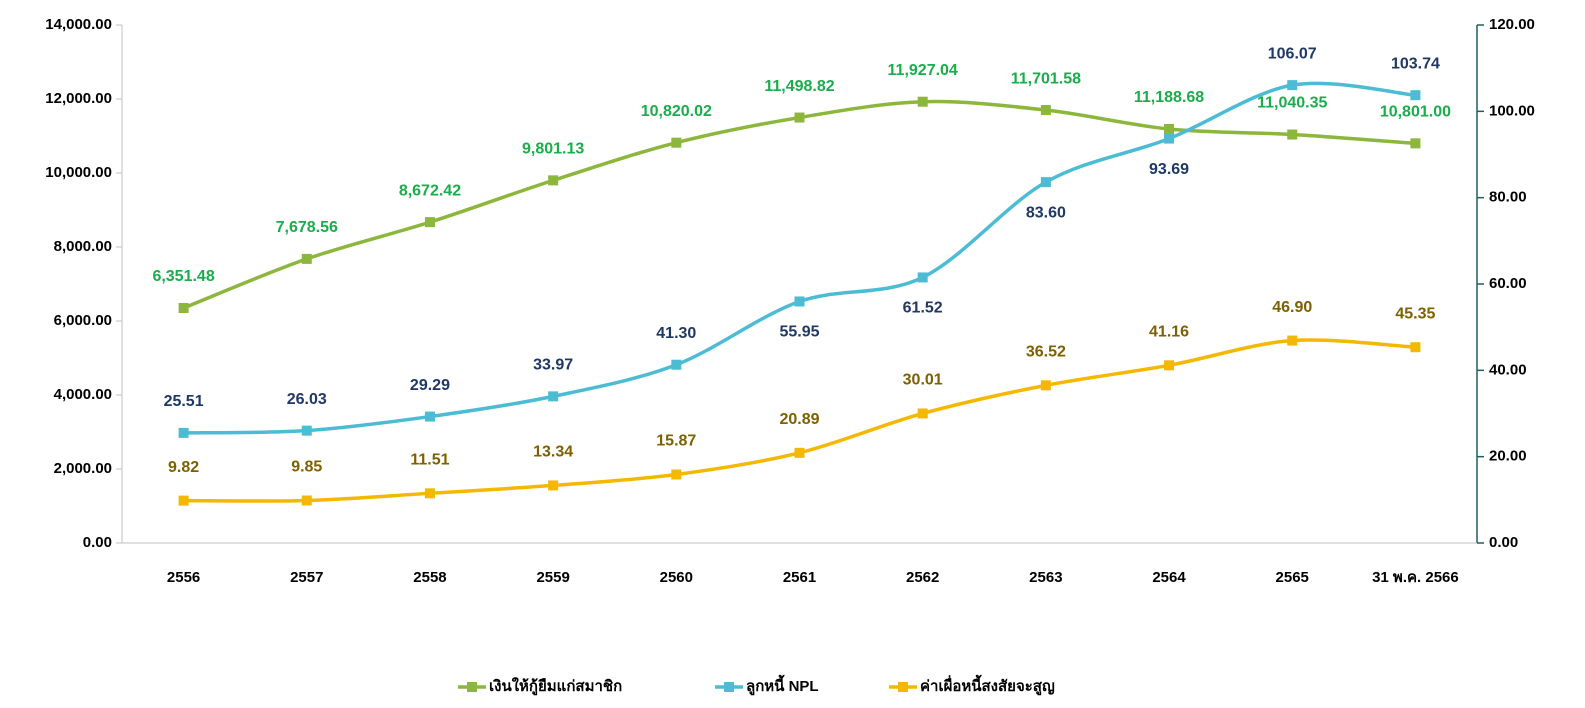 The width and height of the screenshot is (1585, 708). I want to click on data-label: 20.89, so click(799, 419).